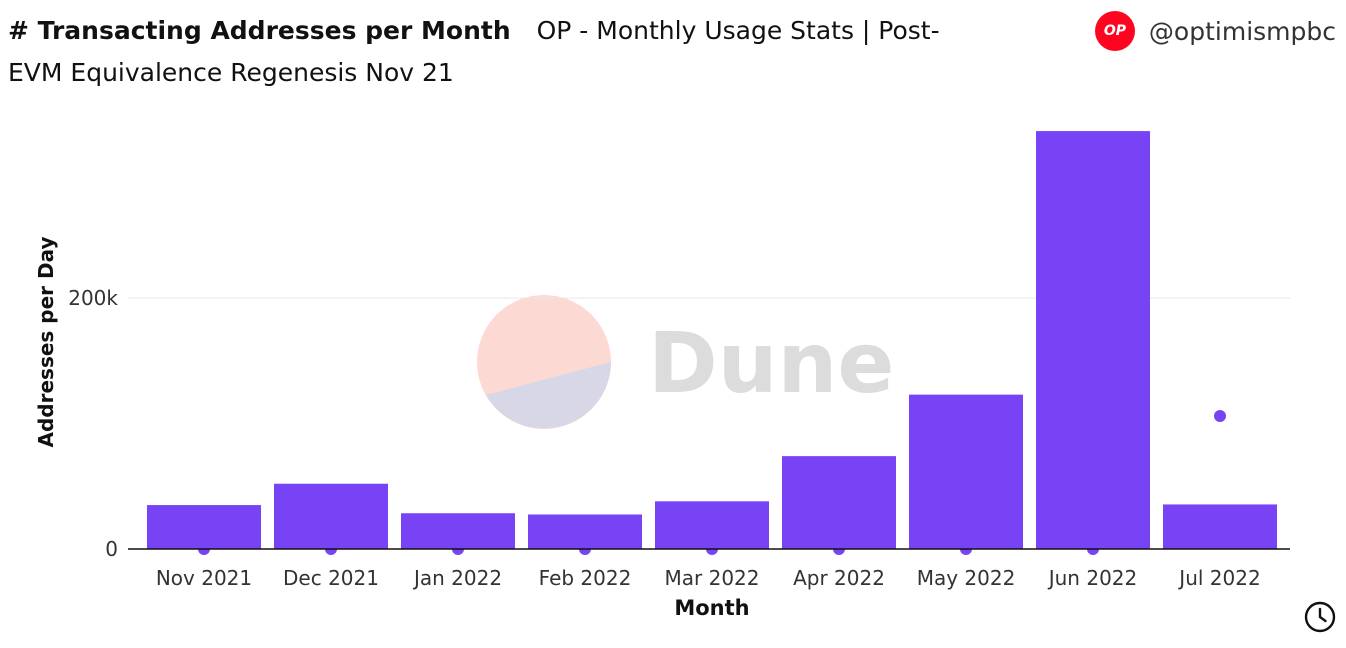 The height and width of the screenshot is (648, 1346). What do you see at coordinates (1320, 617) in the screenshot?
I see `clock-icon` at bounding box center [1320, 617].